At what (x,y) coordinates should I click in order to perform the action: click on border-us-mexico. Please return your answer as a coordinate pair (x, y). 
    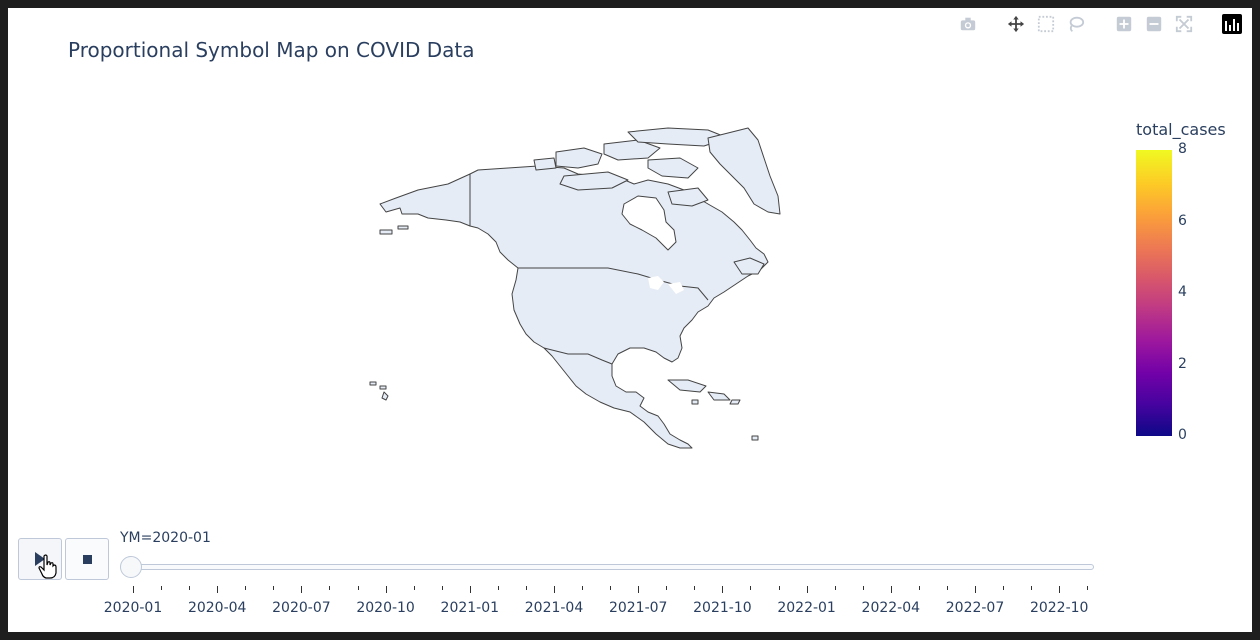
    Looking at the image, I should click on (578, 356).